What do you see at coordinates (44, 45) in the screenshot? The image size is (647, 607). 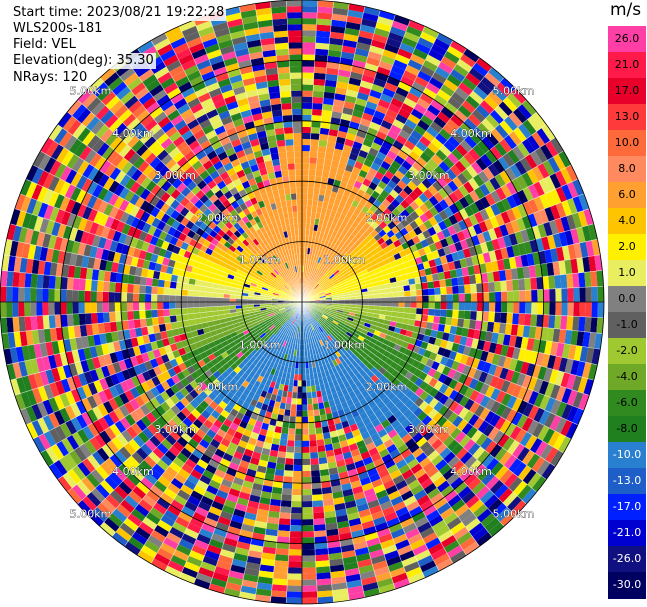 I see `field-label: Field: VEL` at bounding box center [44, 45].